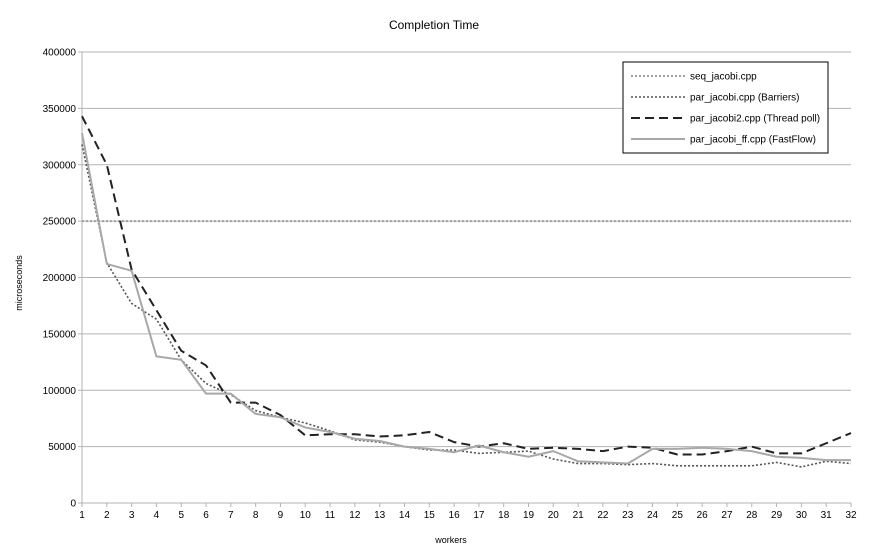 This screenshot has width=895, height=559. I want to click on chart-title: Completion Time, so click(434, 25).